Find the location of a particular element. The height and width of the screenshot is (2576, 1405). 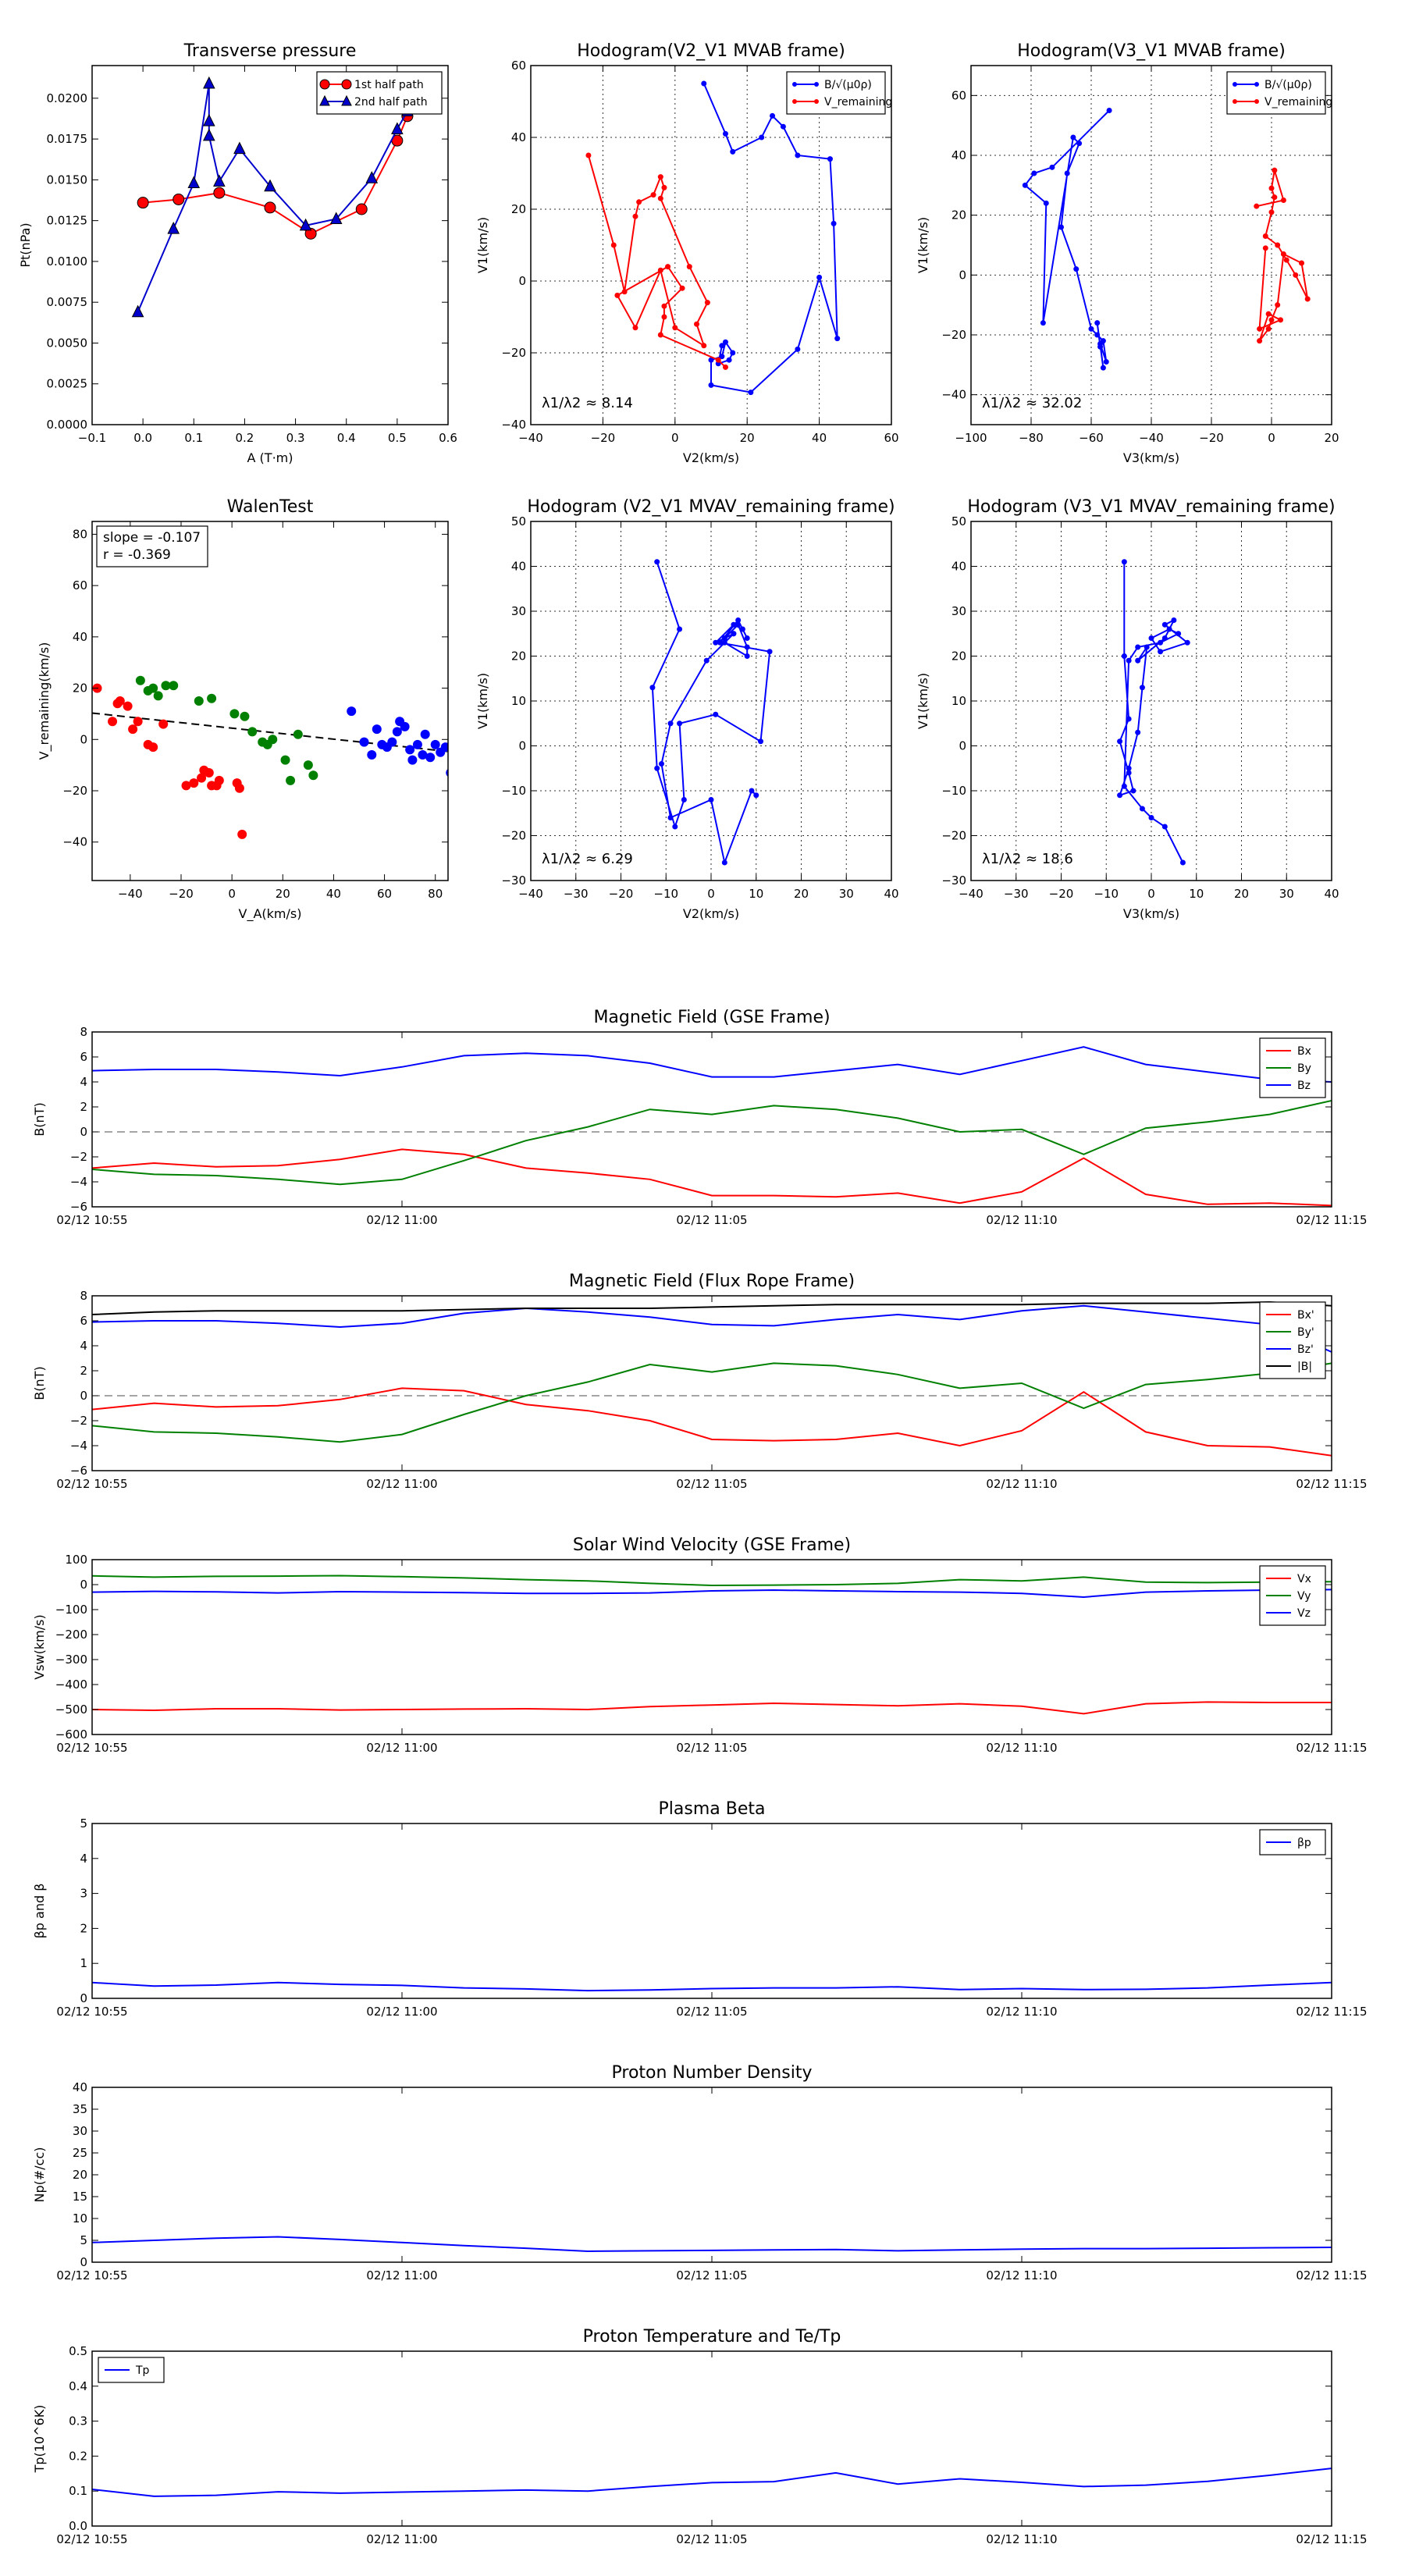

legend-label: By' is located at coordinates (1305, 1332).